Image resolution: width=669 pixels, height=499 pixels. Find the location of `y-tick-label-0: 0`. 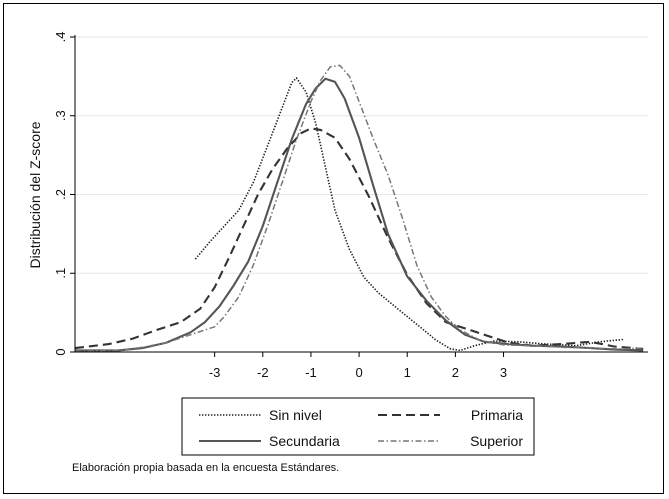

y-tick-label-0: 0 is located at coordinates (60, 351).